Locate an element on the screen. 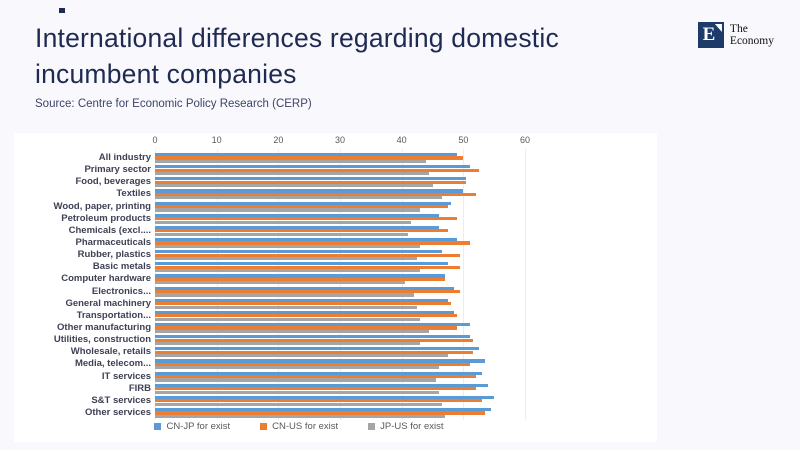  legend-label: CN-US for exist is located at coordinates (305, 426).